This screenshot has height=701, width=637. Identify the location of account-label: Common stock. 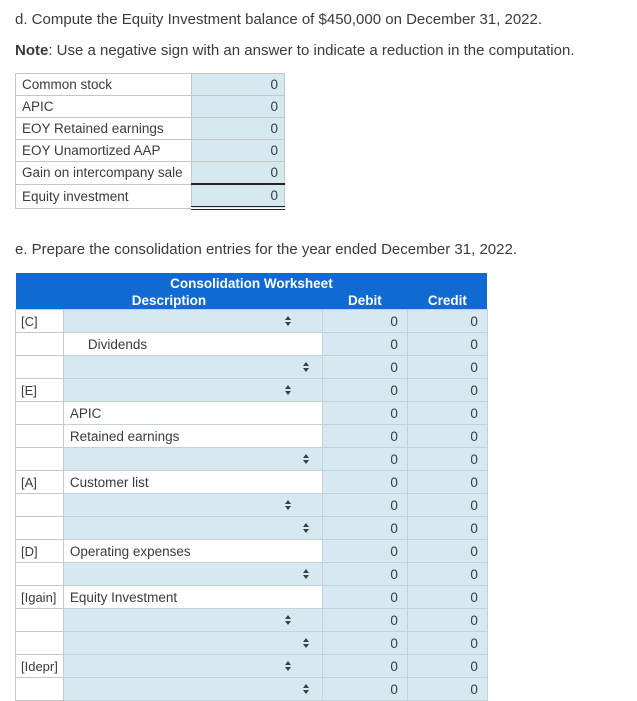
(103, 84).